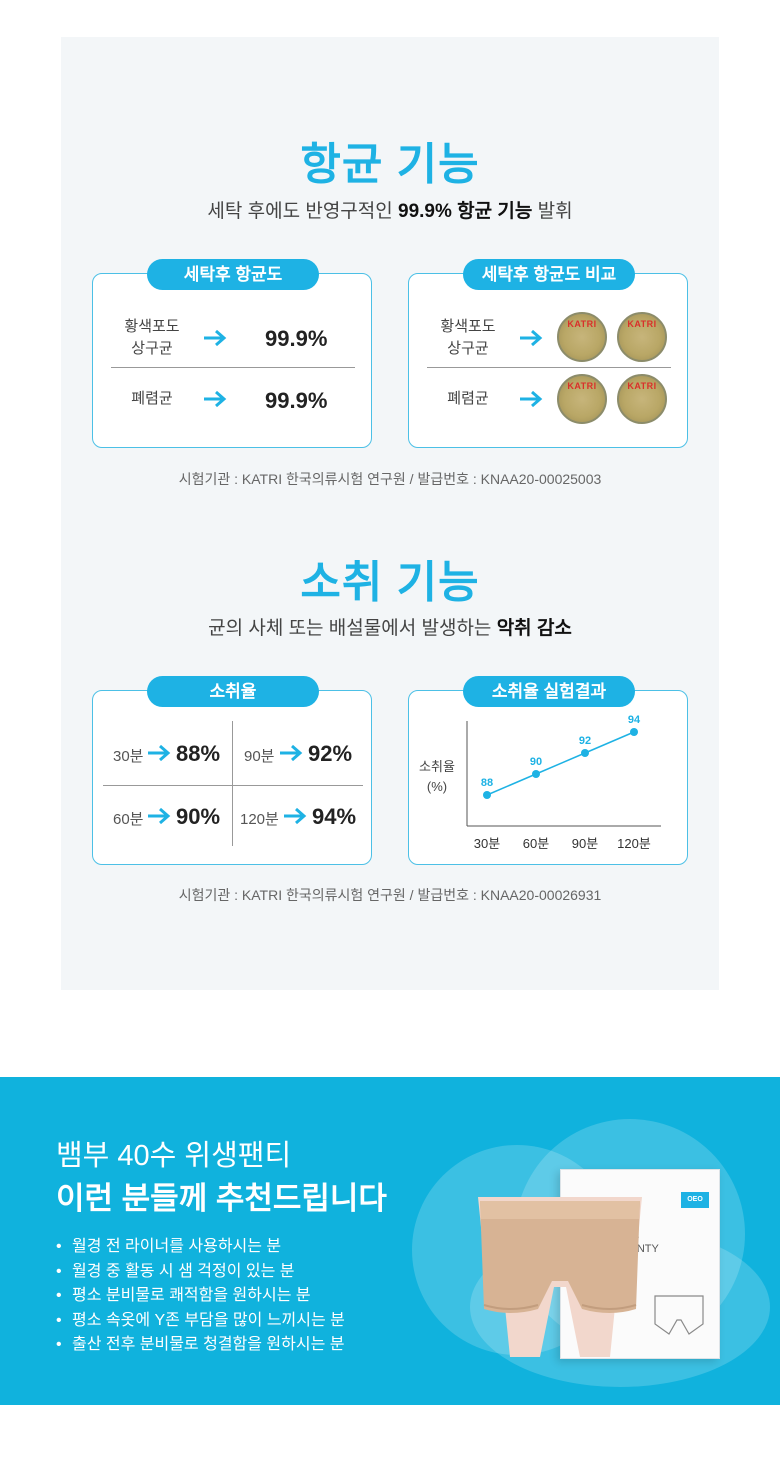  Describe the element at coordinates (437, 786) in the screenshot. I see `y-axis-label-unit: (%)` at that location.